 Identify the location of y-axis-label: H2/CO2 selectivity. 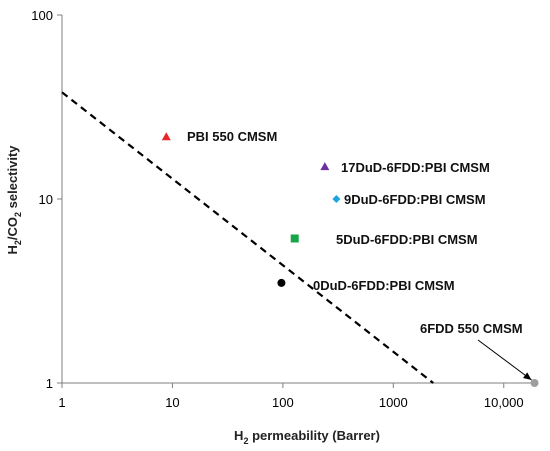
(14, 200).